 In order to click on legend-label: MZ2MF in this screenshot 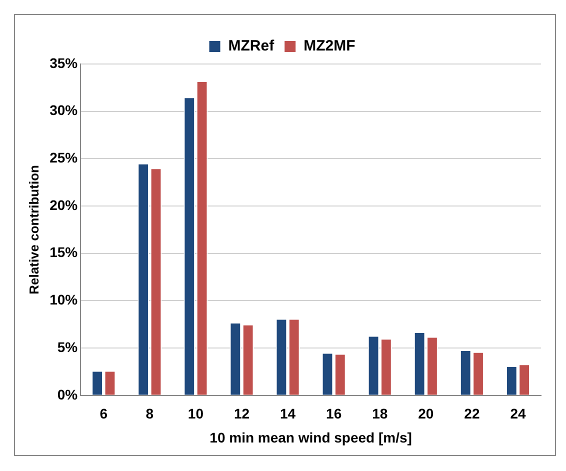, I will do `click(330, 46)`.